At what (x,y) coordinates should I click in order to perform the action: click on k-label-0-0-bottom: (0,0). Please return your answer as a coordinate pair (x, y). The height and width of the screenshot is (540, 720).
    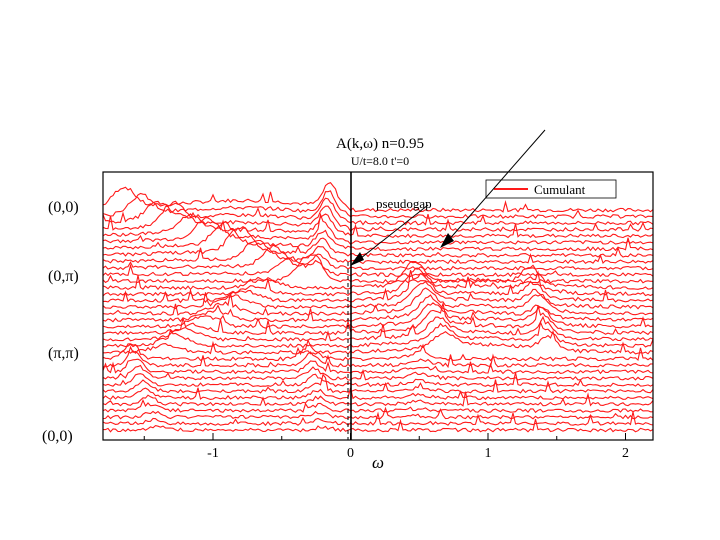
    Looking at the image, I should click on (57, 436).